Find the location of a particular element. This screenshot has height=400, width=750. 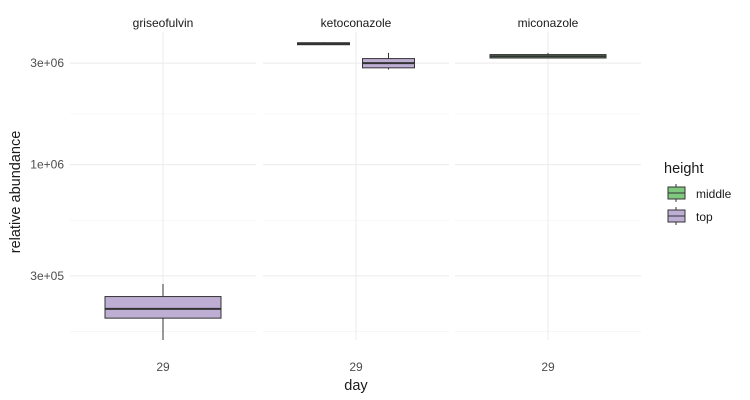

y-tick-label: 3e+06 is located at coordinates (47, 63).